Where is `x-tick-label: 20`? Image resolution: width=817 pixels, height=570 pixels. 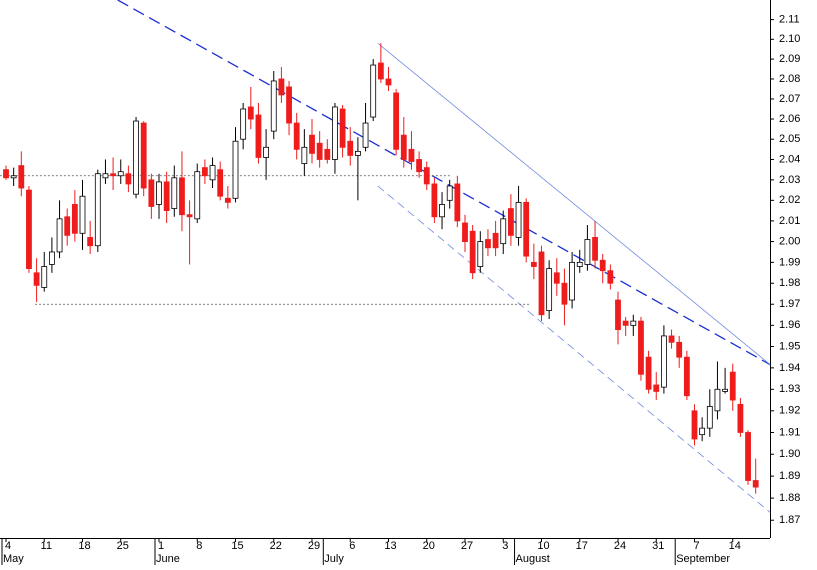
x-tick-label: 20 is located at coordinates (429, 546).